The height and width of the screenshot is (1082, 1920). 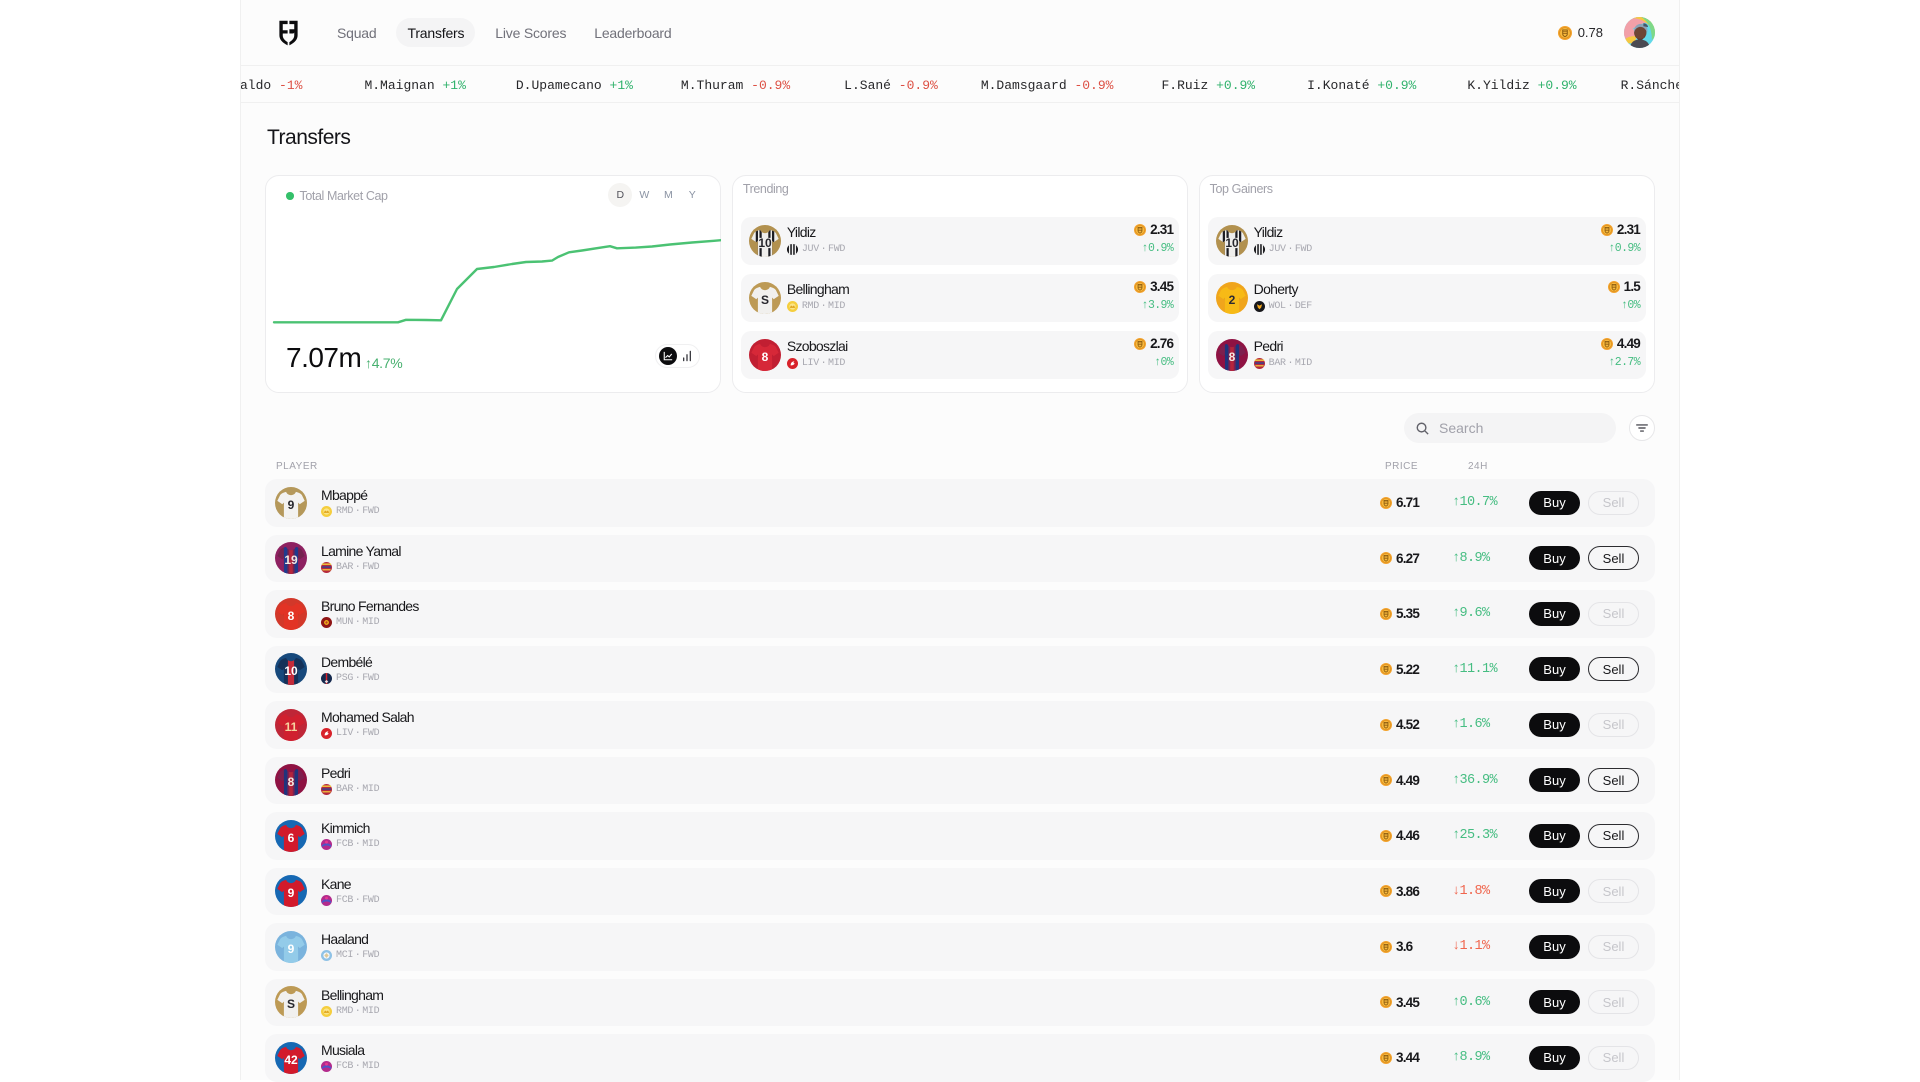 What do you see at coordinates (1231, 300) in the screenshot?
I see `svg-text: 2` at bounding box center [1231, 300].